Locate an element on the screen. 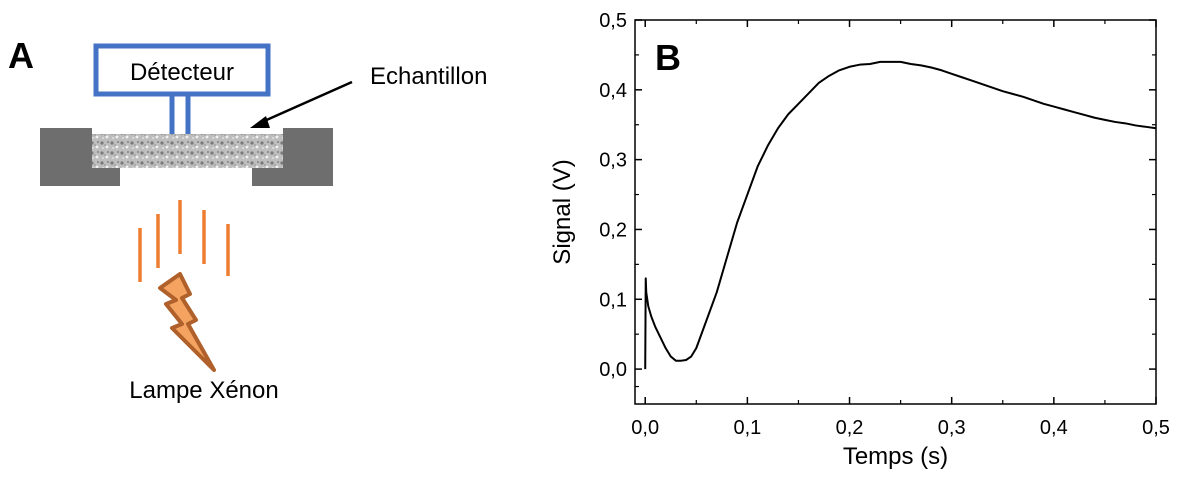  flash-rays is located at coordinates (184, 241).